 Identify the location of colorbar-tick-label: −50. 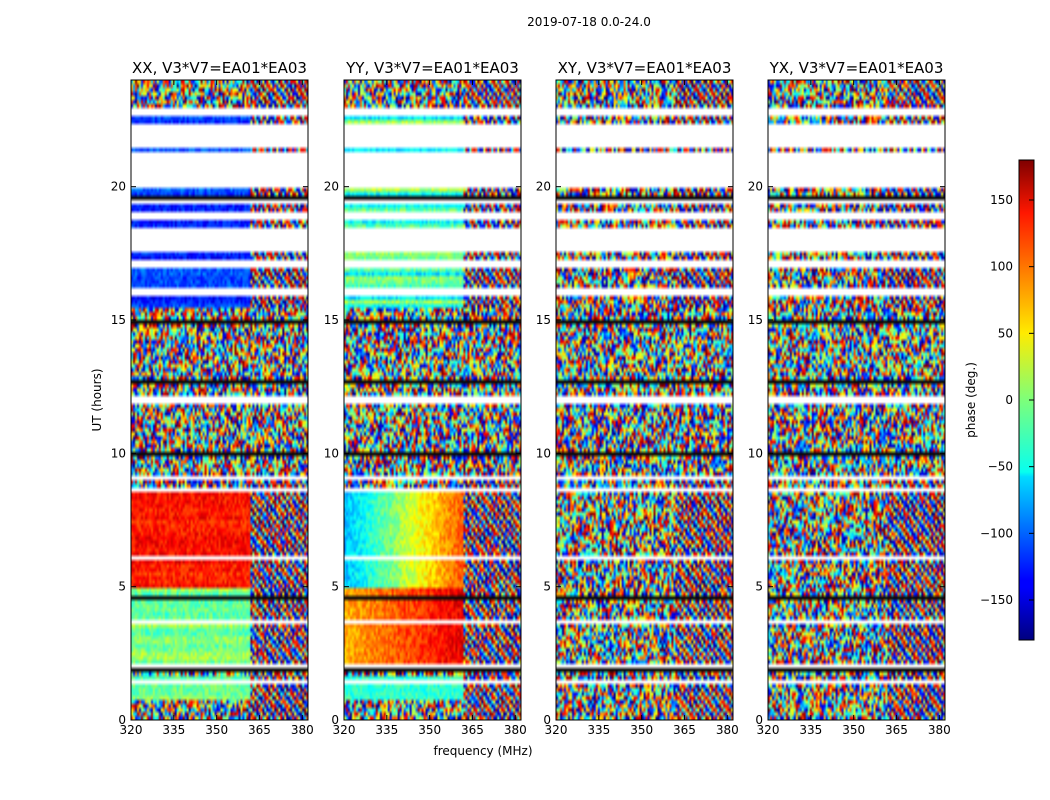
(1000, 467).